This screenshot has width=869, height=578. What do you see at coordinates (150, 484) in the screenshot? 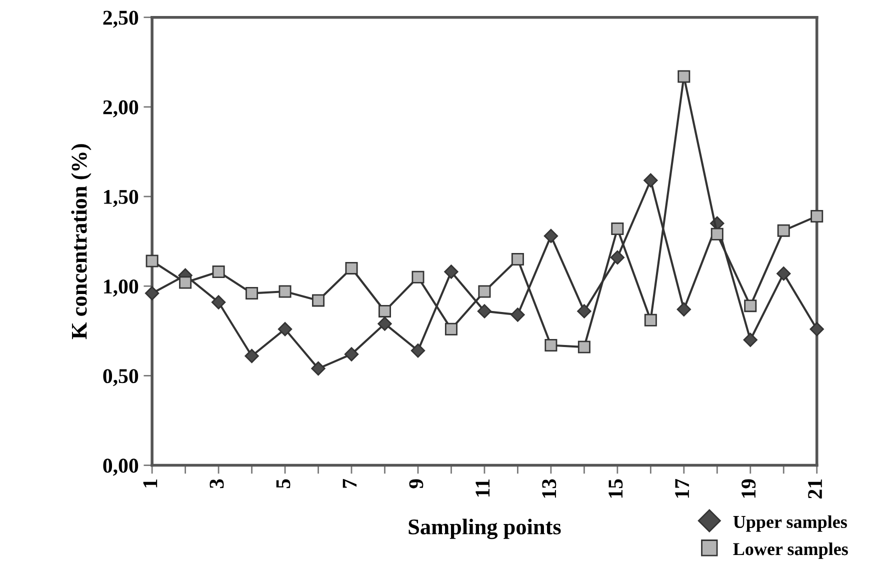
I see `x-tick-label: 1` at bounding box center [150, 484].